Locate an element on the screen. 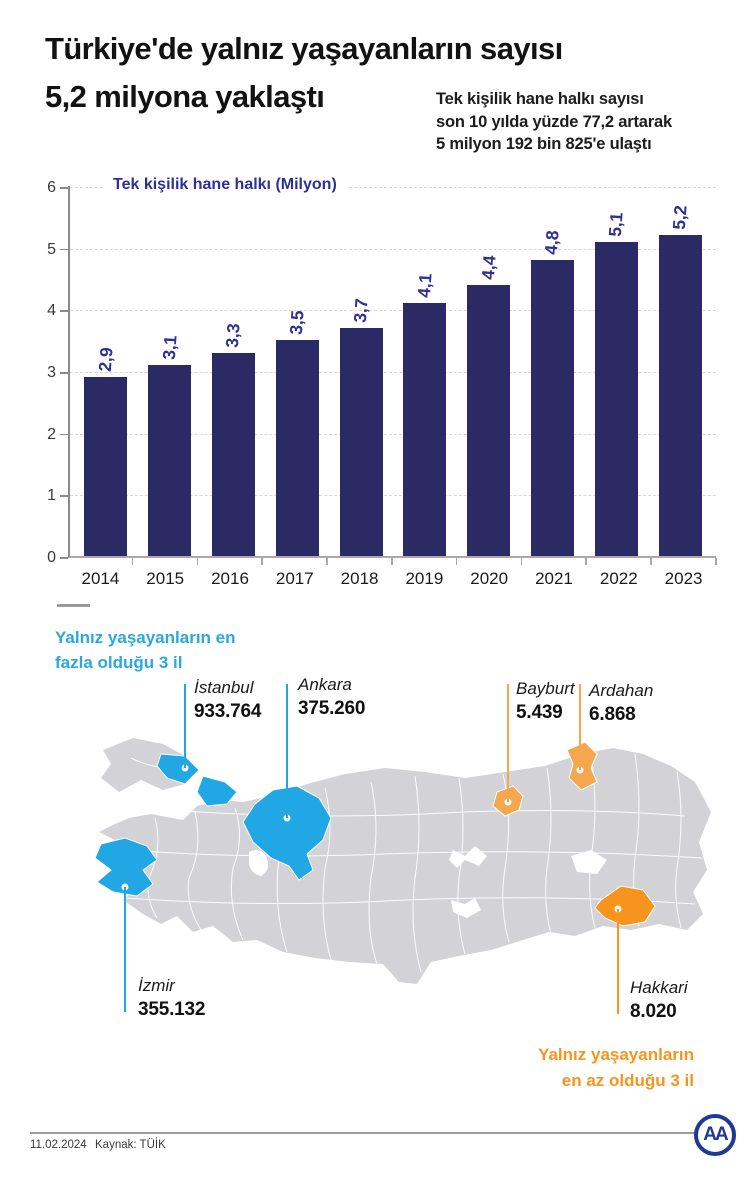 This screenshot has width=750, height=1184. footer-source: Kaynak: TÜİK is located at coordinates (130, 1145).